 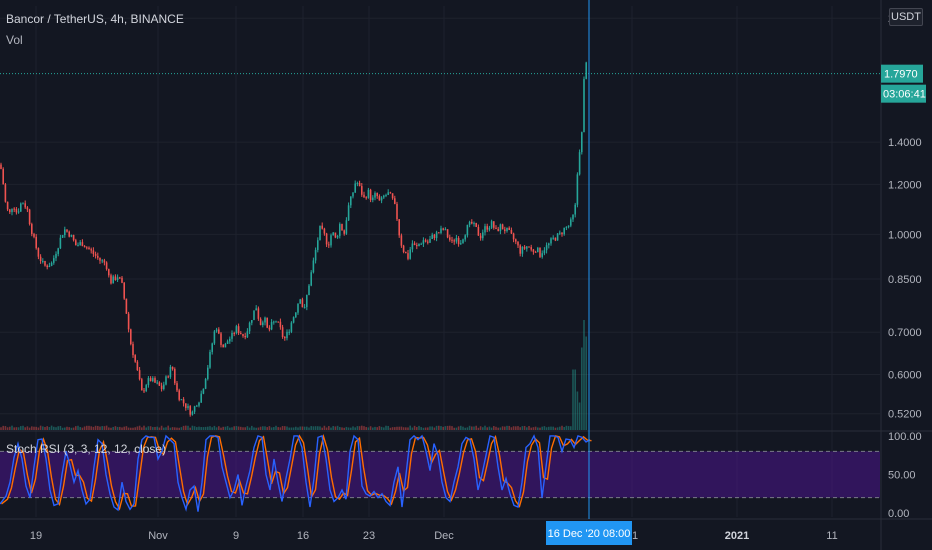 What do you see at coordinates (901, 75) in the screenshot?
I see `last-price-label: 1.7970` at bounding box center [901, 75].